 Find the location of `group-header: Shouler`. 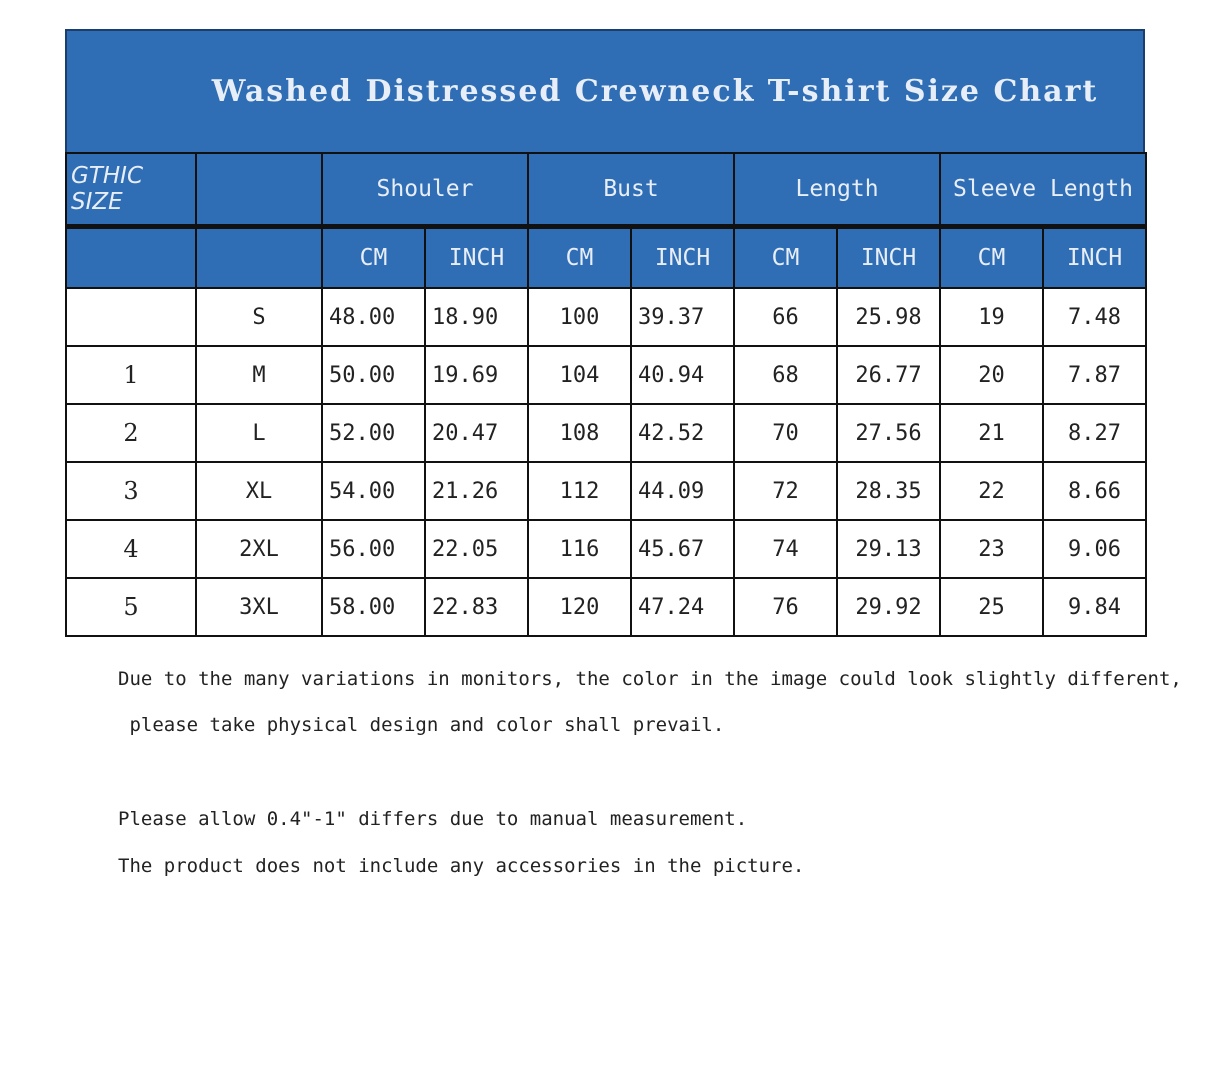

group-header: Shouler is located at coordinates (425, 190).